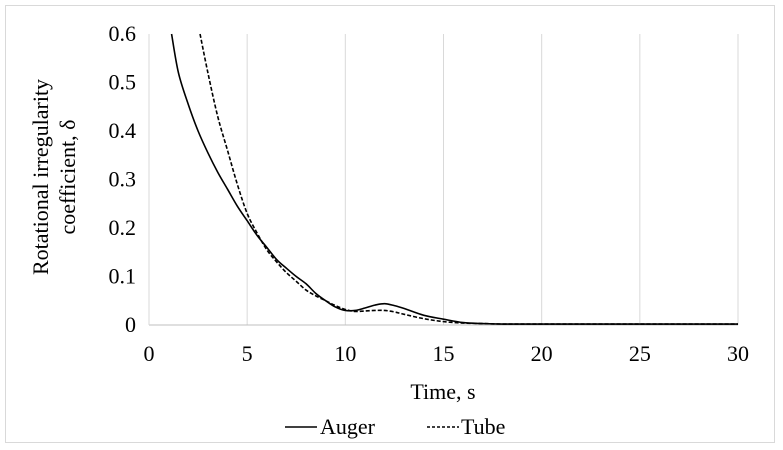 This screenshot has height=450, width=783. Describe the element at coordinates (54, 177) in the screenshot. I see `y-axis-title-group: Rotational irregularity coefficient, δ` at that location.